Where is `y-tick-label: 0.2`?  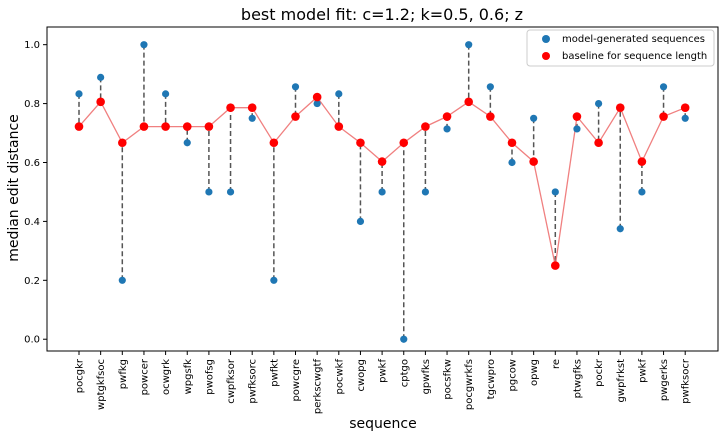
y-tick-label: 0.2 is located at coordinates (32, 281).